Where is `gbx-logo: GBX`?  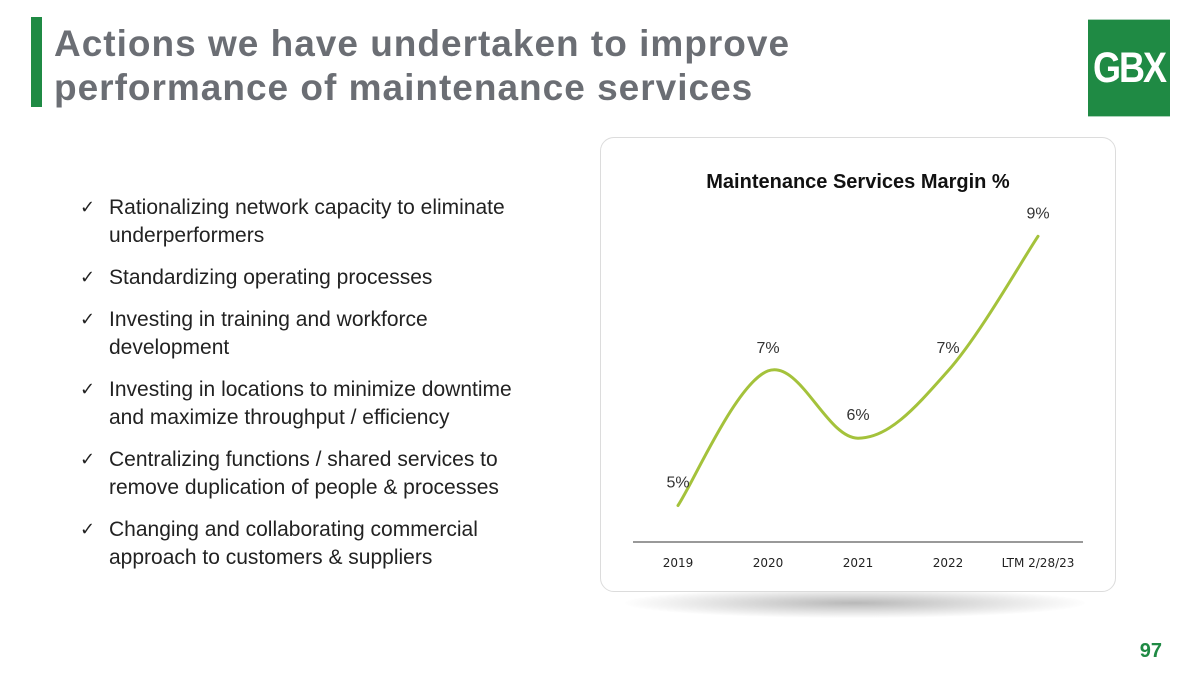
gbx-logo: GBX is located at coordinates (1129, 68).